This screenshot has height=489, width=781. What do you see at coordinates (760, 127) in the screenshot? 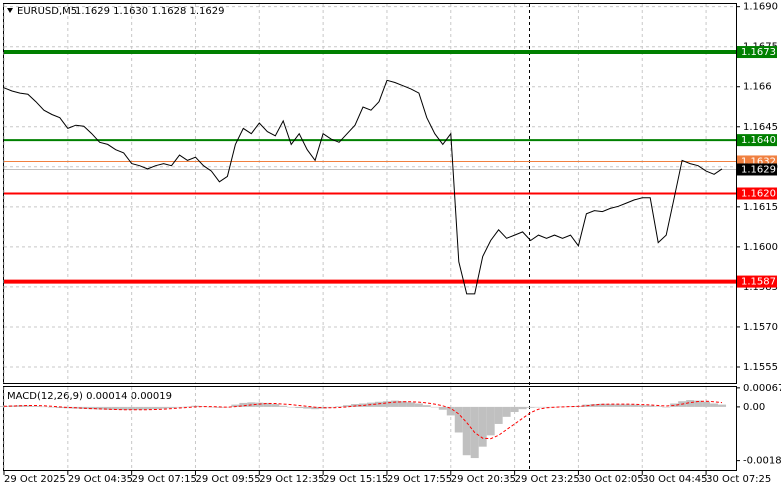
I see `y-tick-label: 1.1645` at bounding box center [760, 127].